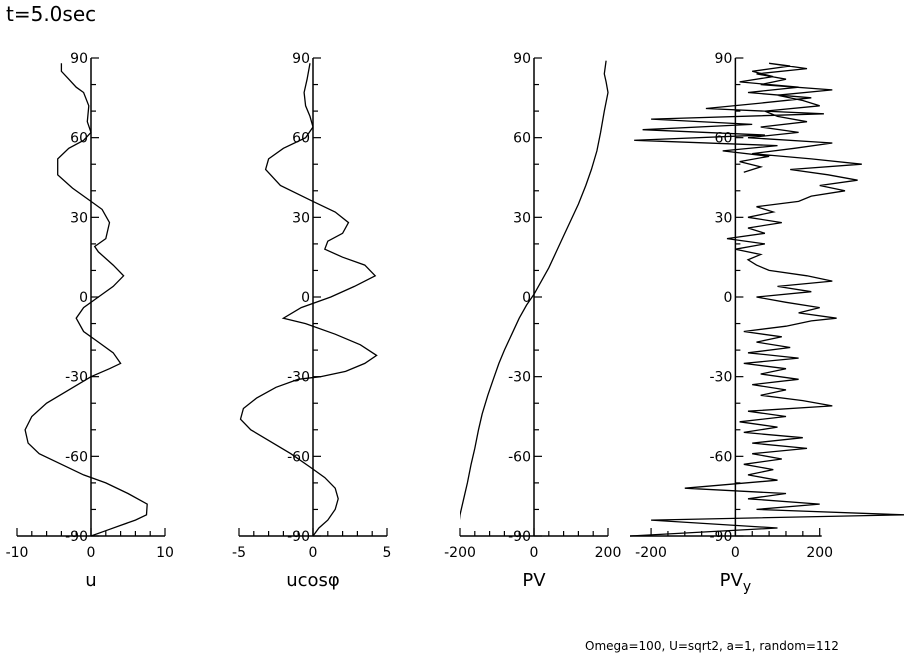  What do you see at coordinates (313, 580) in the screenshot?
I see `x-axis-label: ucosφ` at bounding box center [313, 580].